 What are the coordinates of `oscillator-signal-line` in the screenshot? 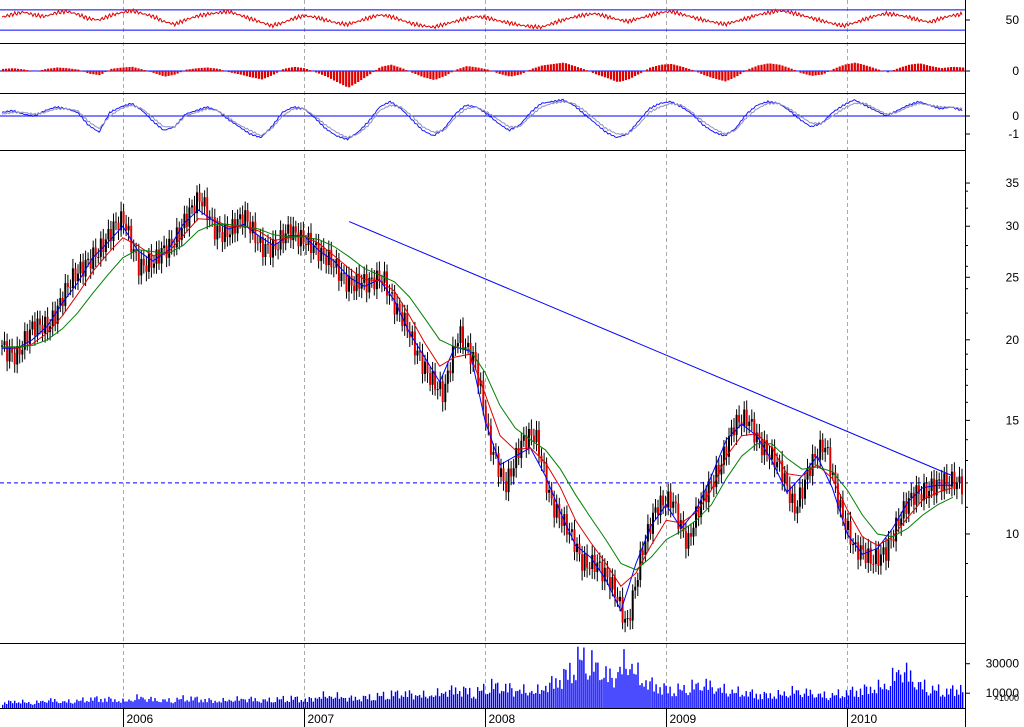 It's located at (482, 120).